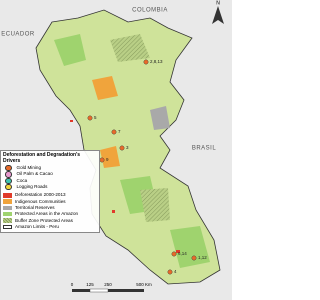 The width and height of the screenshot is (320, 300). What do you see at coordinates (47, 214) in the screenshot?
I see `legend-label: Protected Areas in the Amazon` at bounding box center [47, 214].